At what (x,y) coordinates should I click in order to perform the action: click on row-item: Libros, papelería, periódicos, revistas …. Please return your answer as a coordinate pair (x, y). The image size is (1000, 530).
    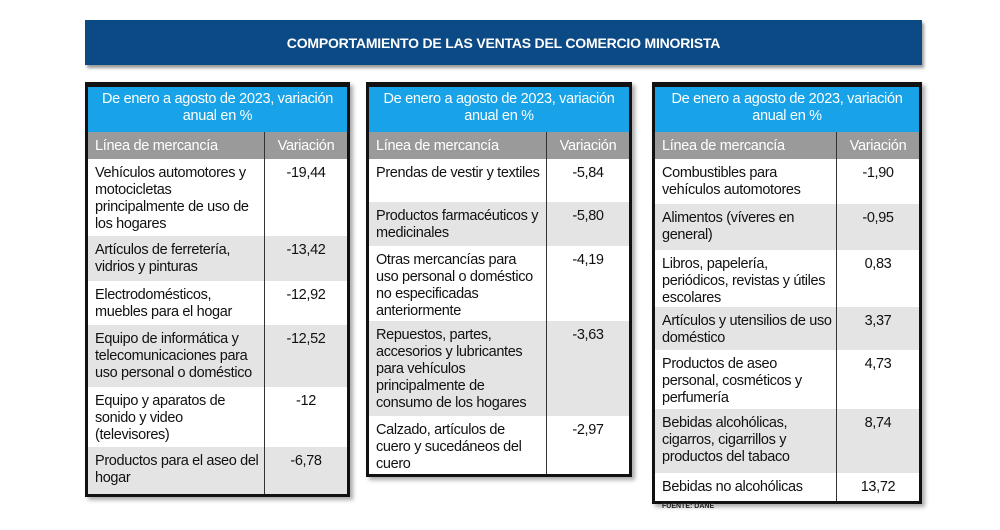
    Looking at the image, I should click on (746, 278).